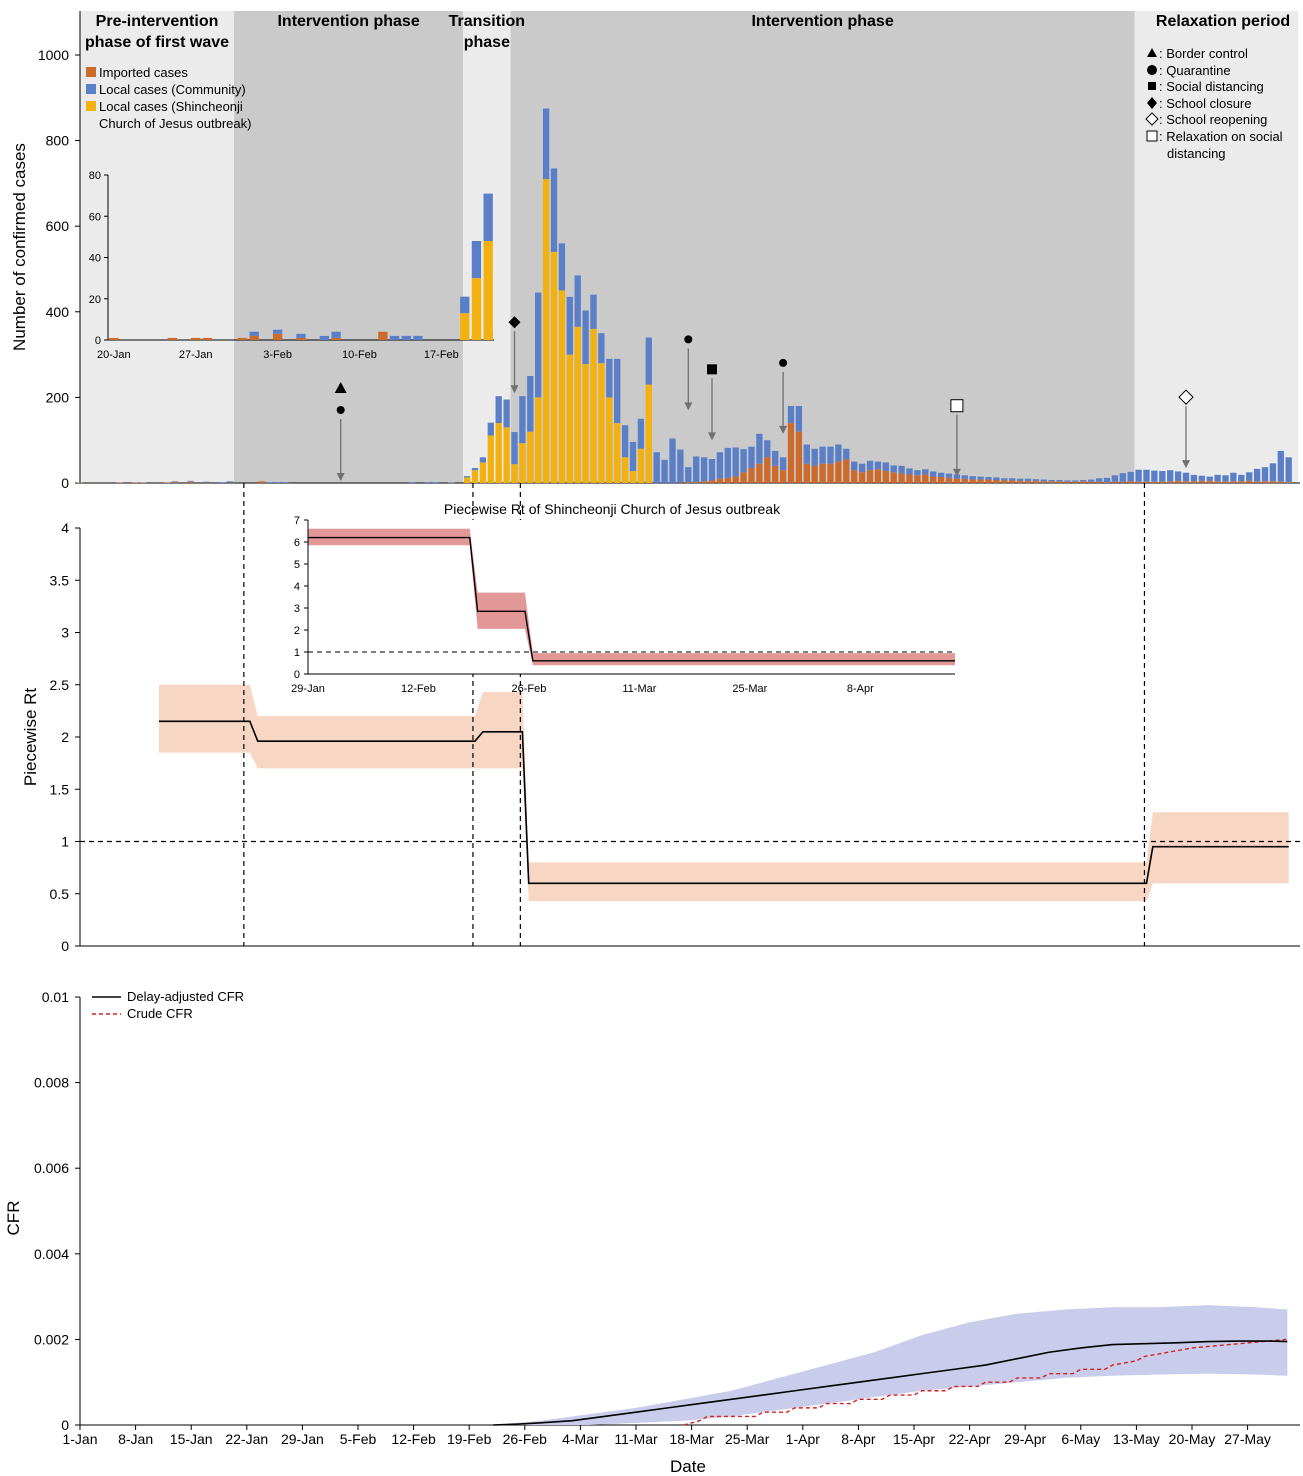 The width and height of the screenshot is (1303, 1476). Describe the element at coordinates (1152, 52) in the screenshot. I see `legend-triangle-icon` at that location.